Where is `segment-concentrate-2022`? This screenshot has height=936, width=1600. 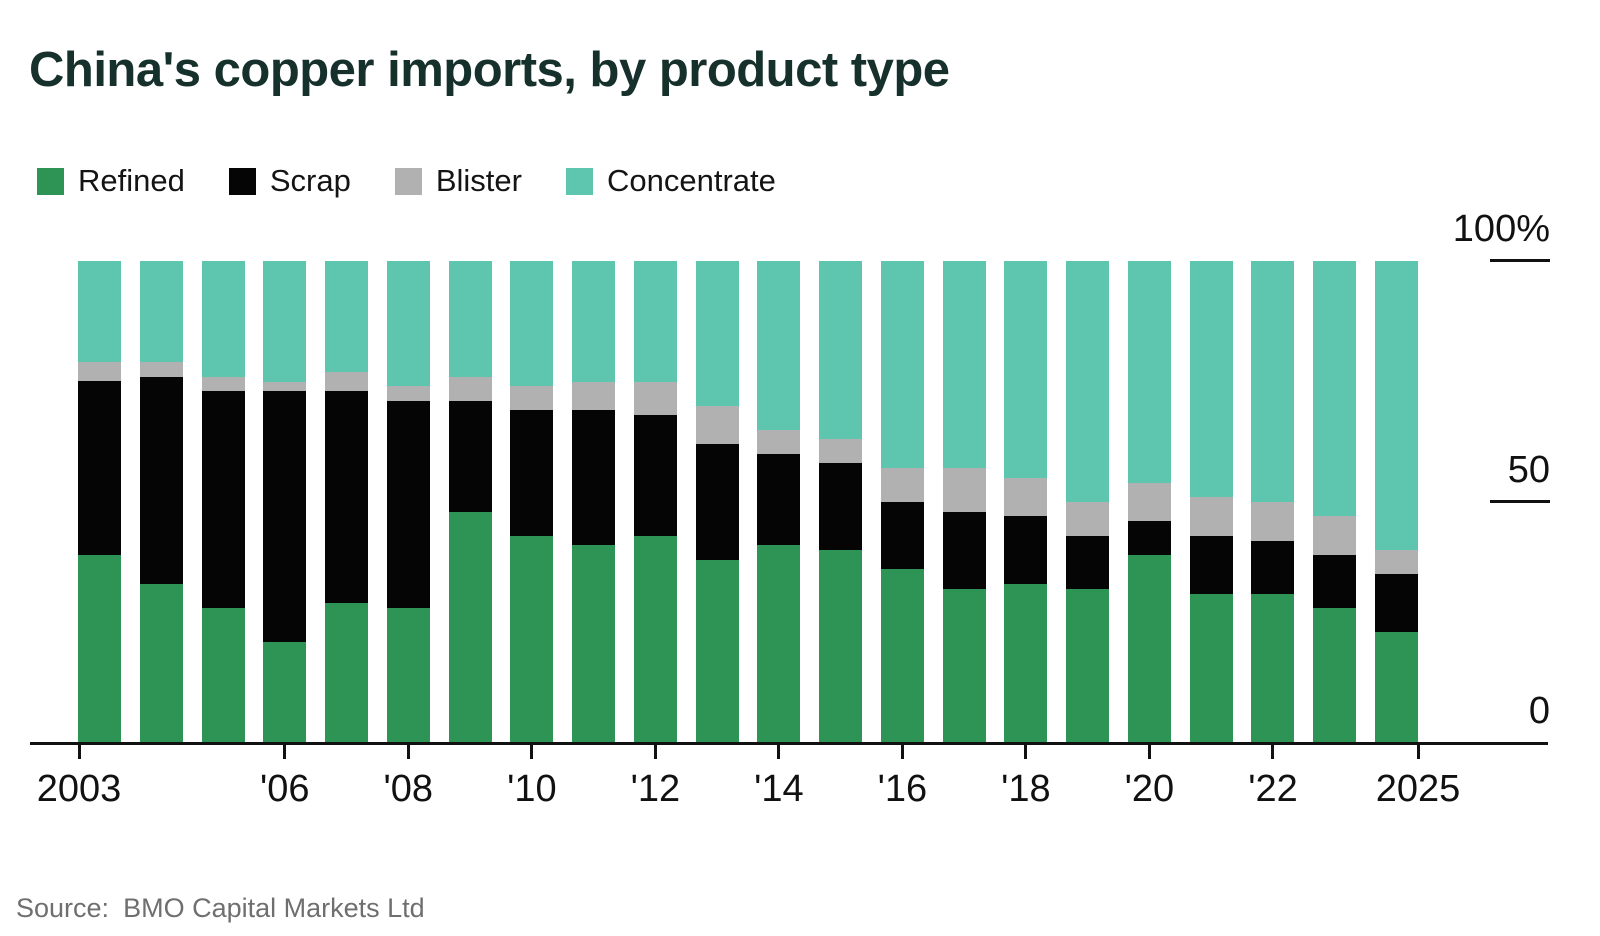
segment-concentrate-2022 is located at coordinates (1273, 381).